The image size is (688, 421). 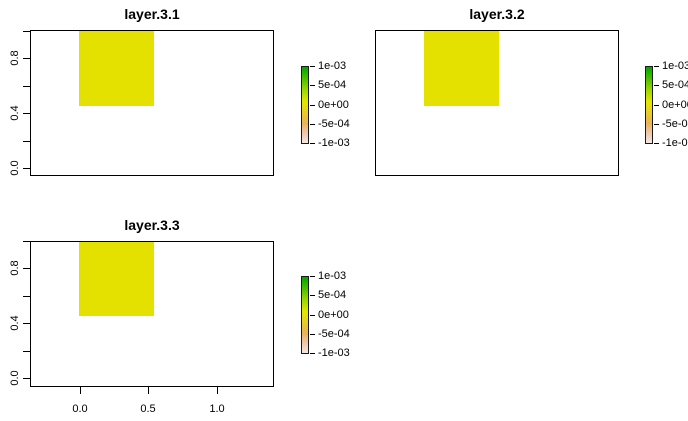 I want to click on panel-2-colorbar-label: -5e-04, so click(x=675, y=124).